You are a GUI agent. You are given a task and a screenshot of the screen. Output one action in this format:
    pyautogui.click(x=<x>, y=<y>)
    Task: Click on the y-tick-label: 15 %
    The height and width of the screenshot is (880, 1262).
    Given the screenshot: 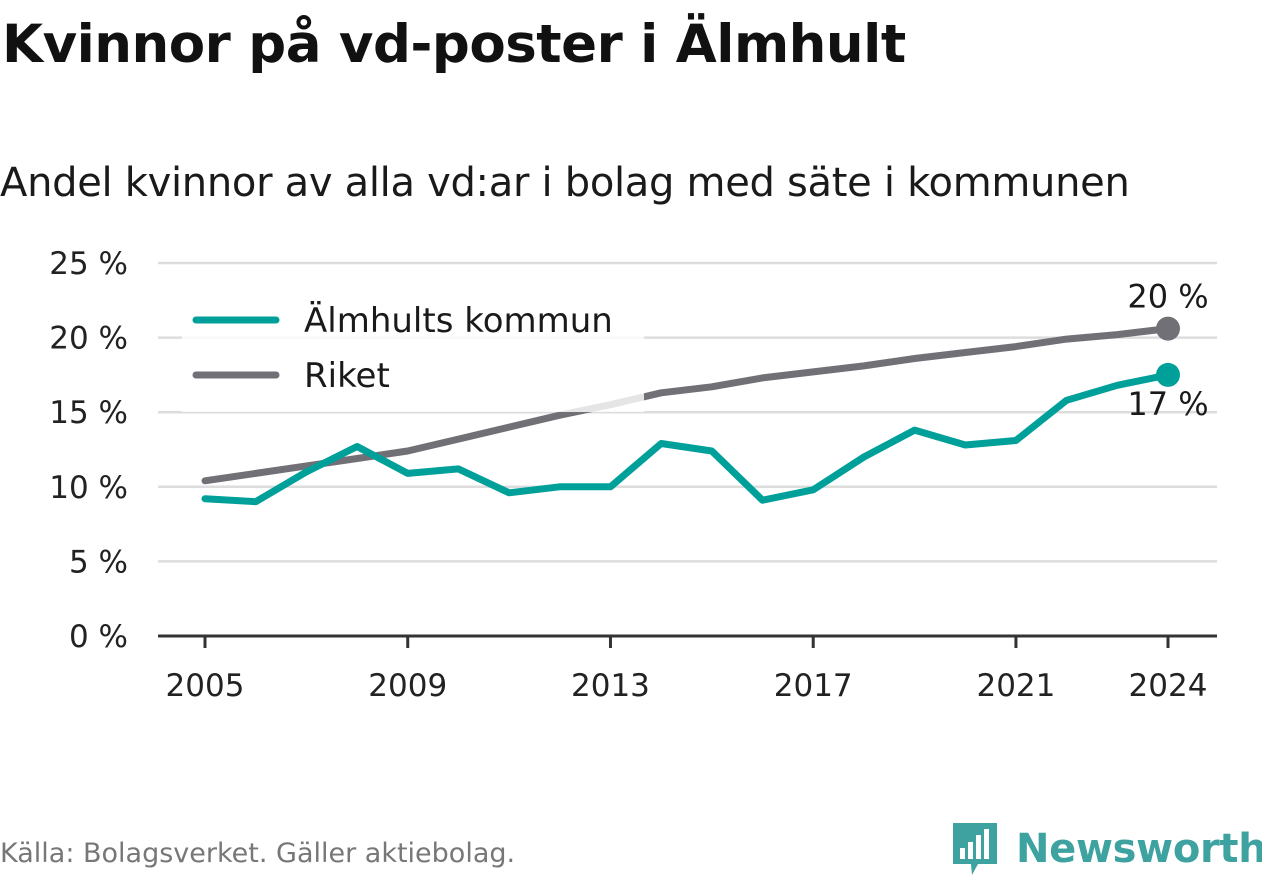 What is the action you would take?
    pyautogui.click(x=88, y=413)
    